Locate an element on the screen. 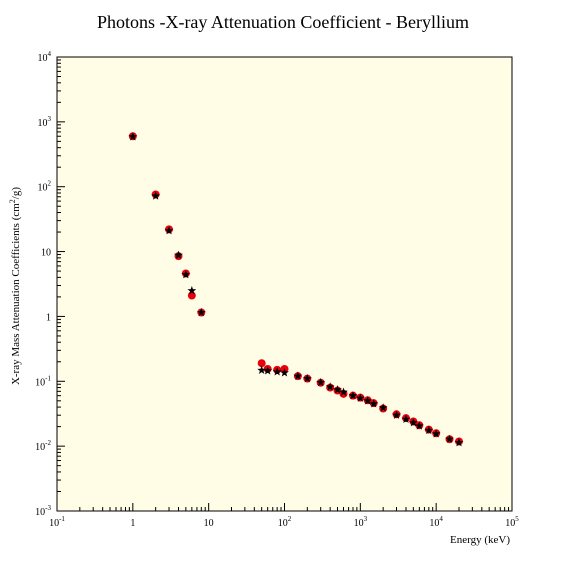 This screenshot has height=567, width=567. y-tick-label: 10² is located at coordinates (45, 187).